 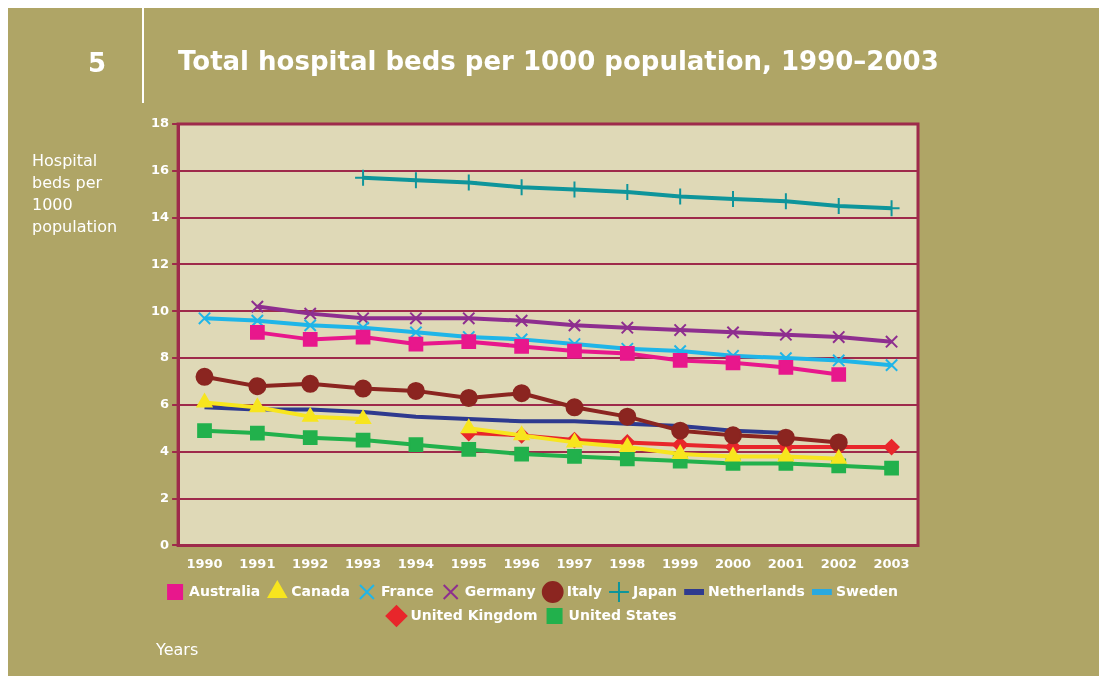 I want to click on y-tick-label: 6, so click(x=165, y=404).